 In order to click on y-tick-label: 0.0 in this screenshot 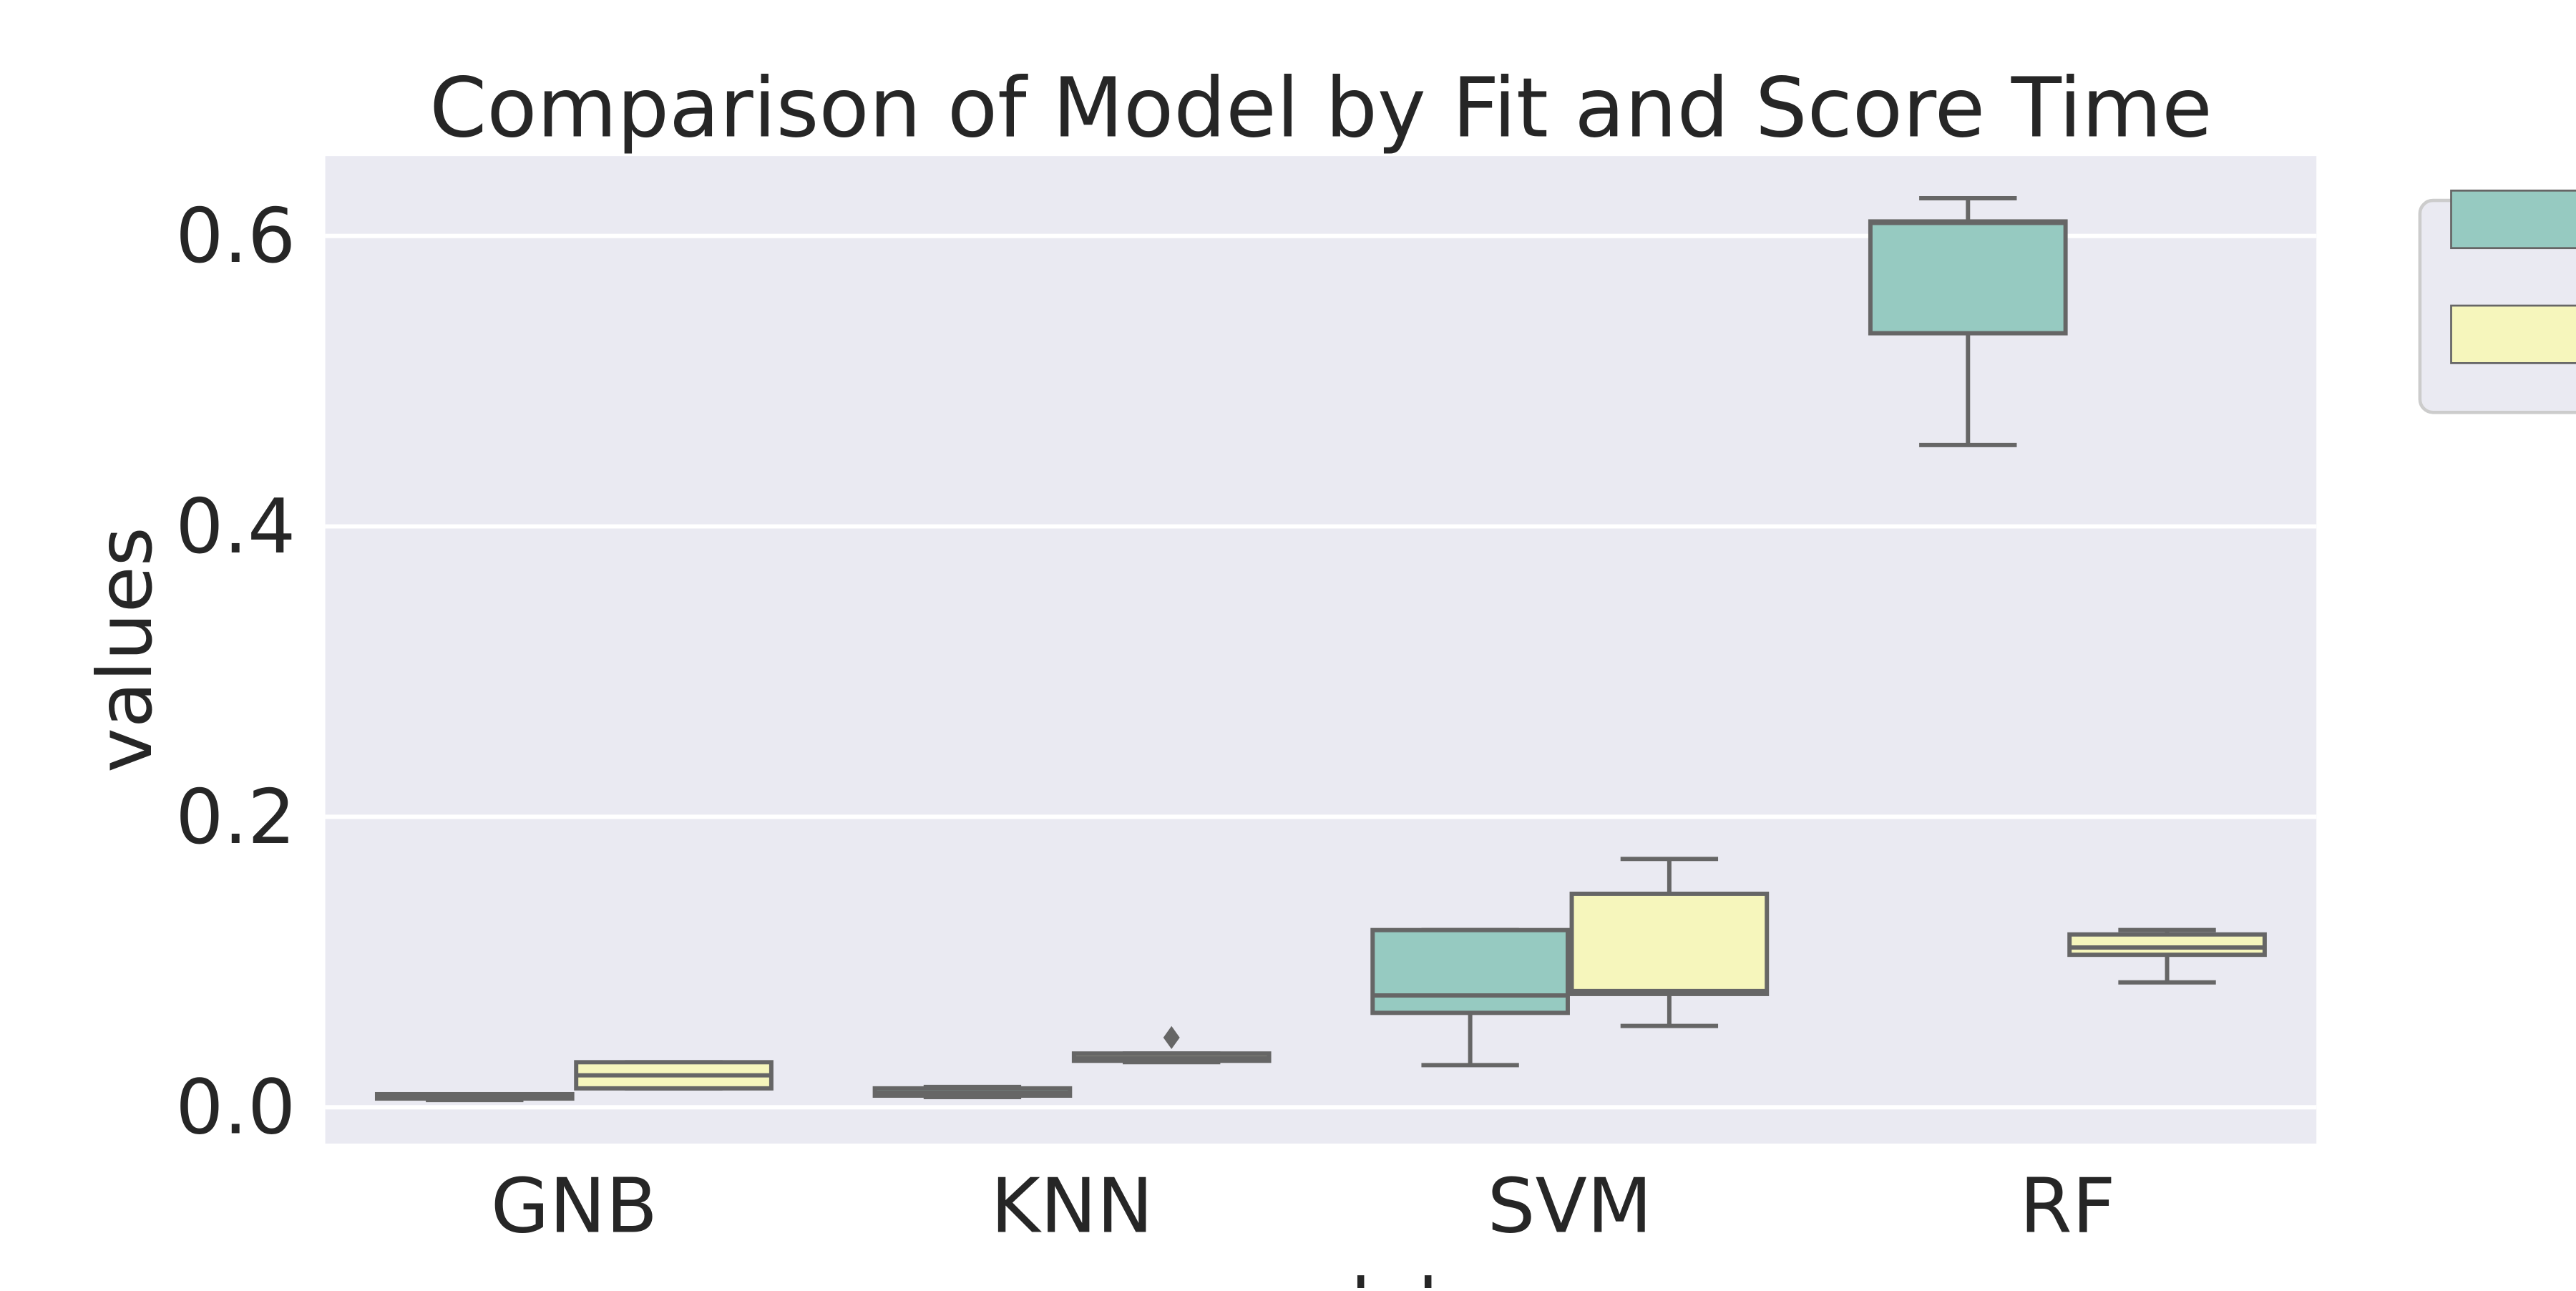, I will do `click(235, 1107)`.